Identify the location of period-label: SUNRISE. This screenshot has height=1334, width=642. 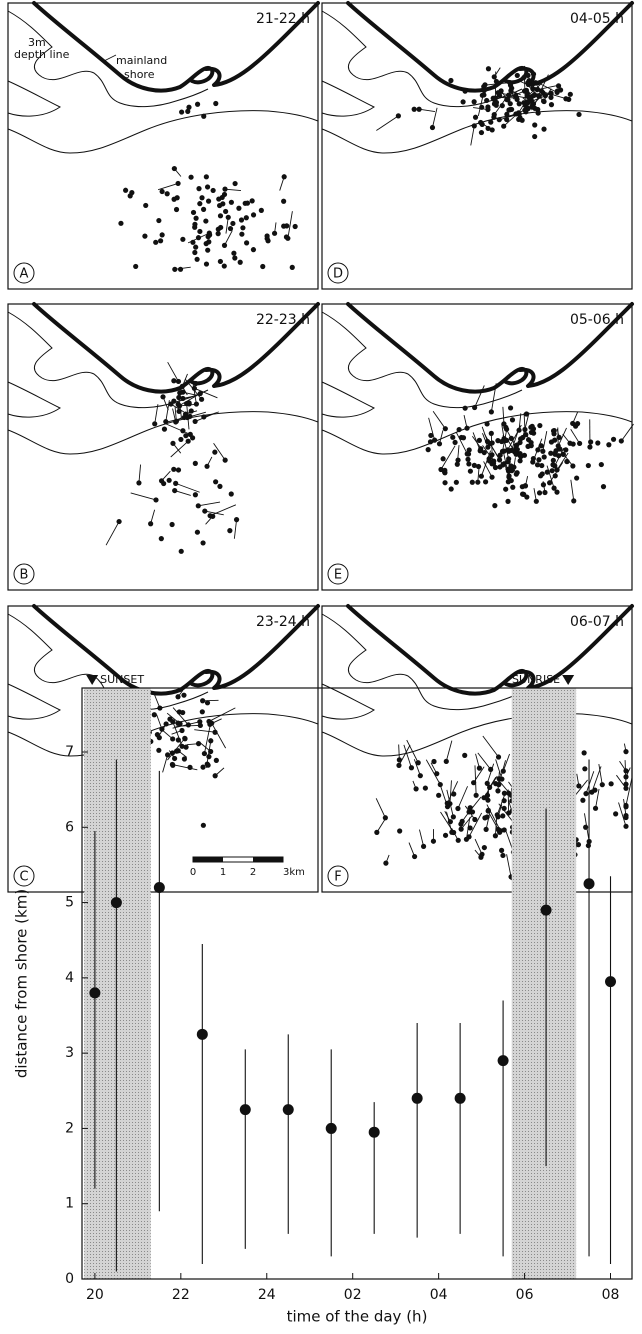
(536, 679).